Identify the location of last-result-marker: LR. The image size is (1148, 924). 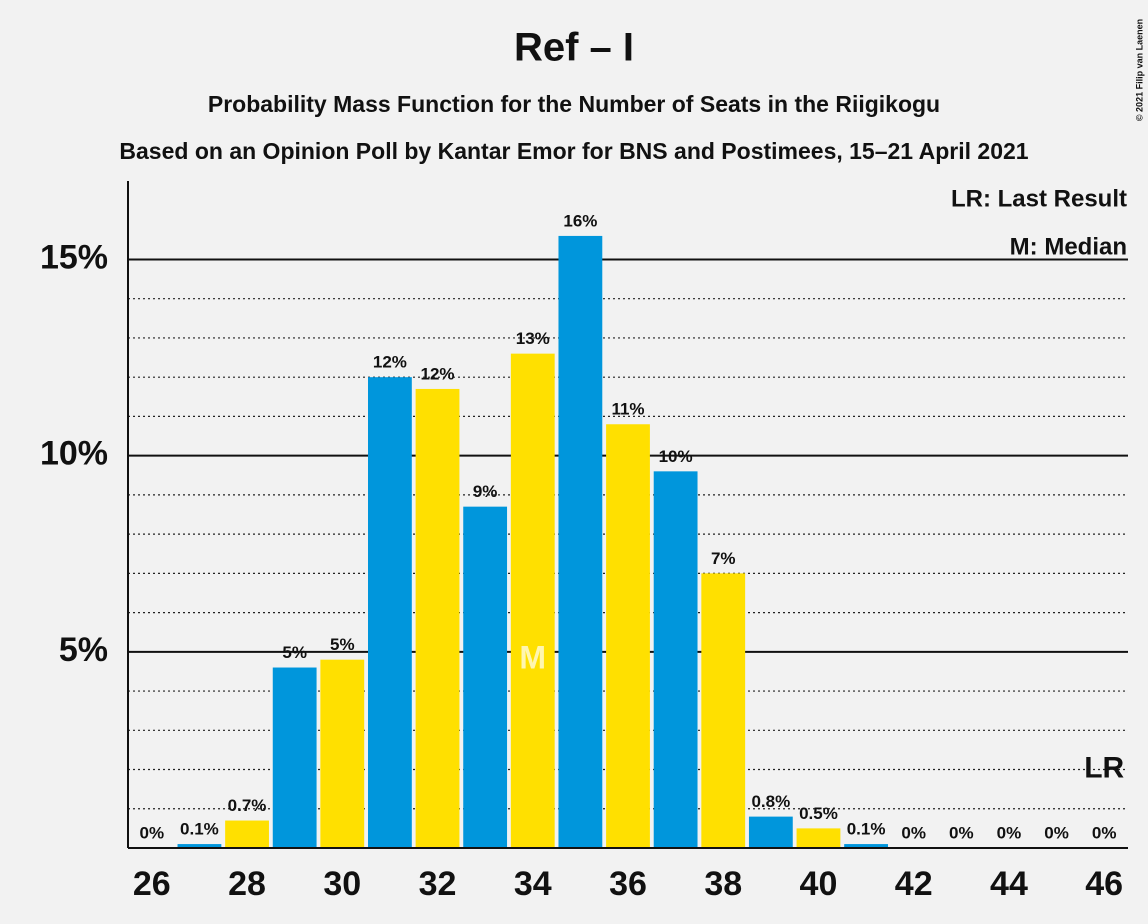
(1104, 767).